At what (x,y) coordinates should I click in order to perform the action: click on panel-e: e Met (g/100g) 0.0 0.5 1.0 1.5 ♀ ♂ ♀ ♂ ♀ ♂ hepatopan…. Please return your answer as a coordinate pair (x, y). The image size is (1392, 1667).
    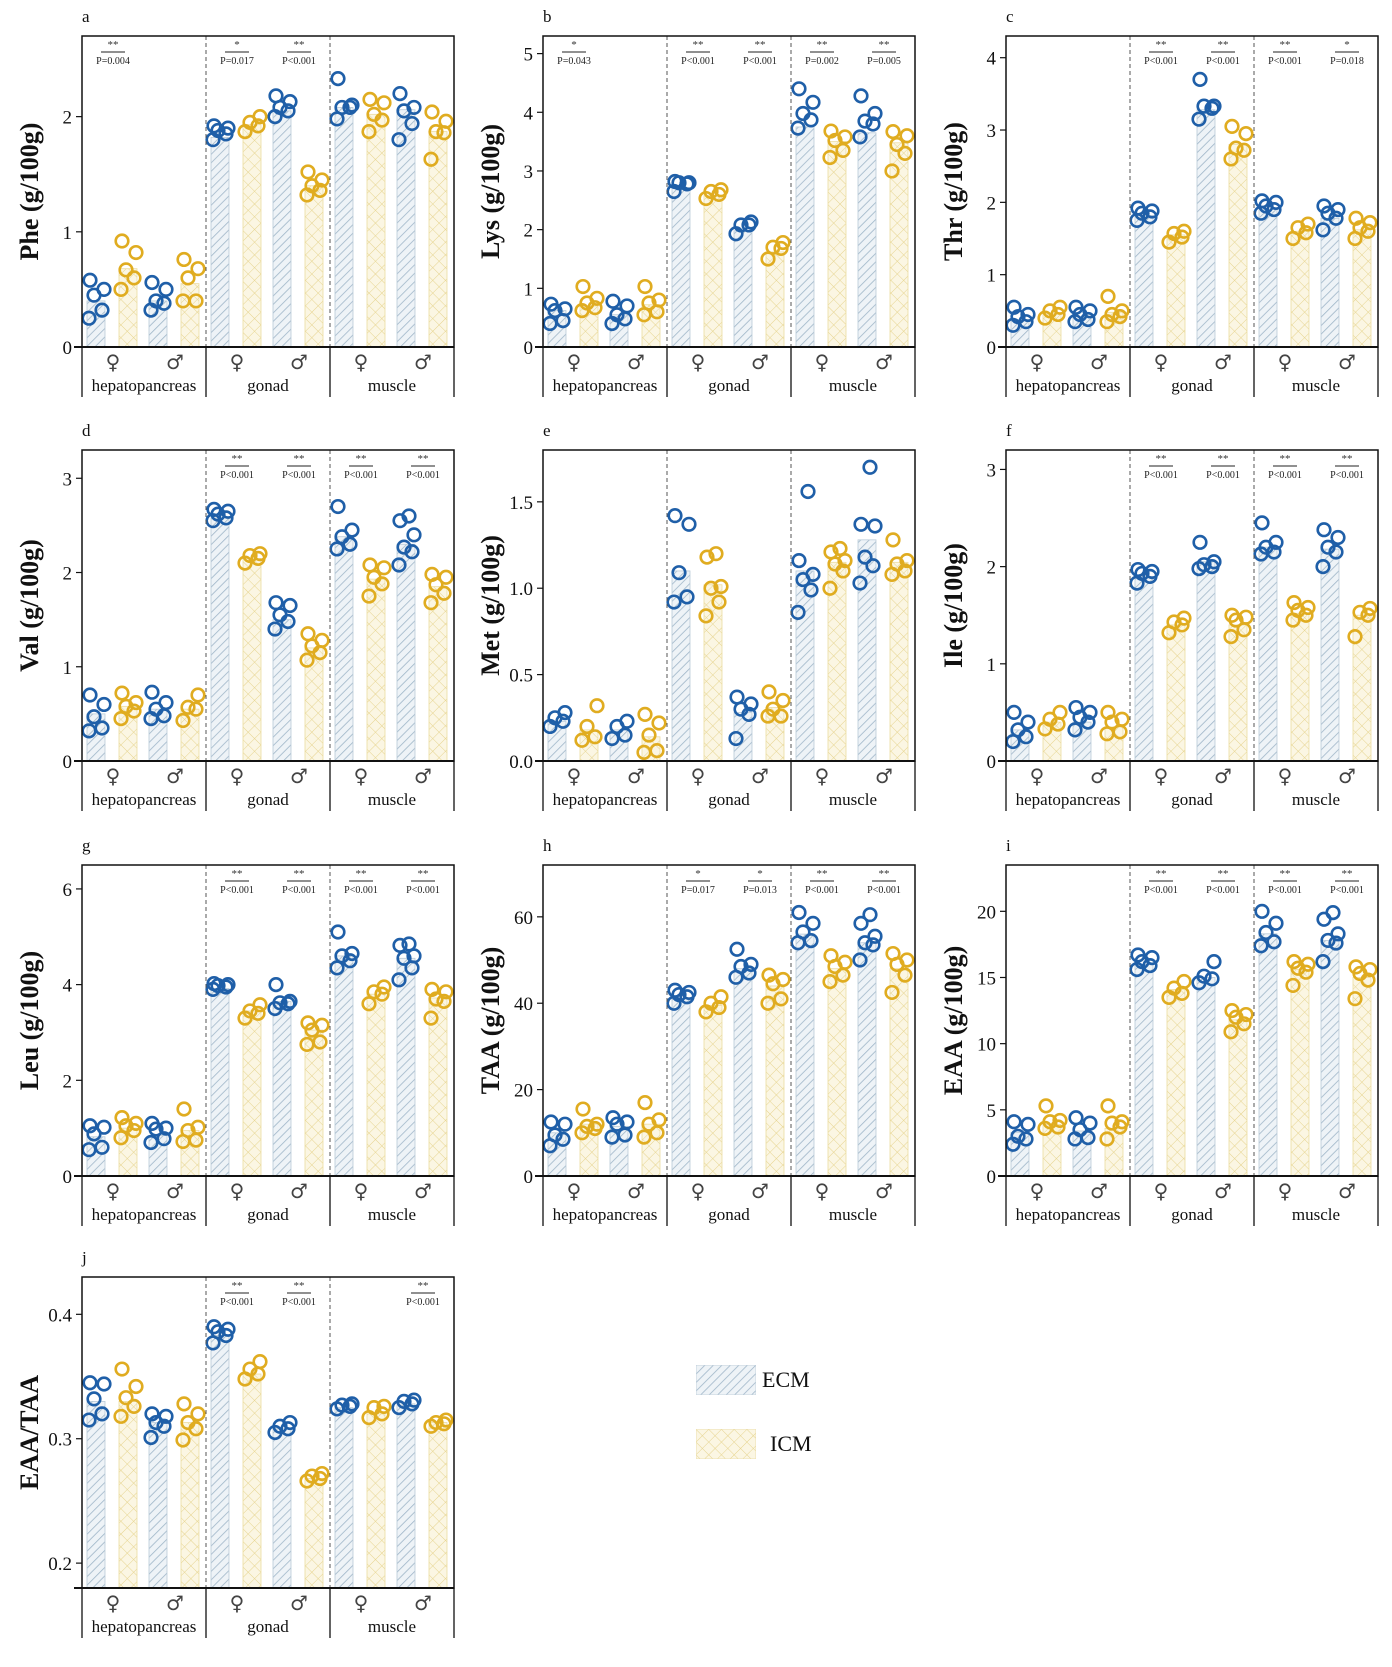
    Looking at the image, I should click on (696, 616).